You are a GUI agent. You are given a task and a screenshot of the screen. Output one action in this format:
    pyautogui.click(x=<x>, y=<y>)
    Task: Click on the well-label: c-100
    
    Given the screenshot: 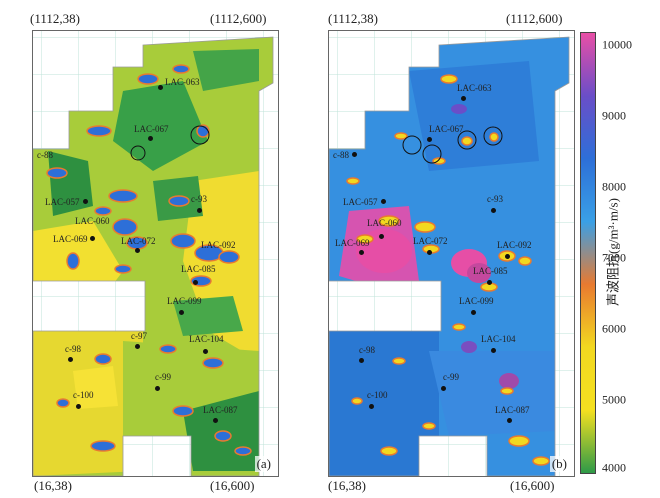 What is the action you would take?
    pyautogui.click(x=83, y=394)
    